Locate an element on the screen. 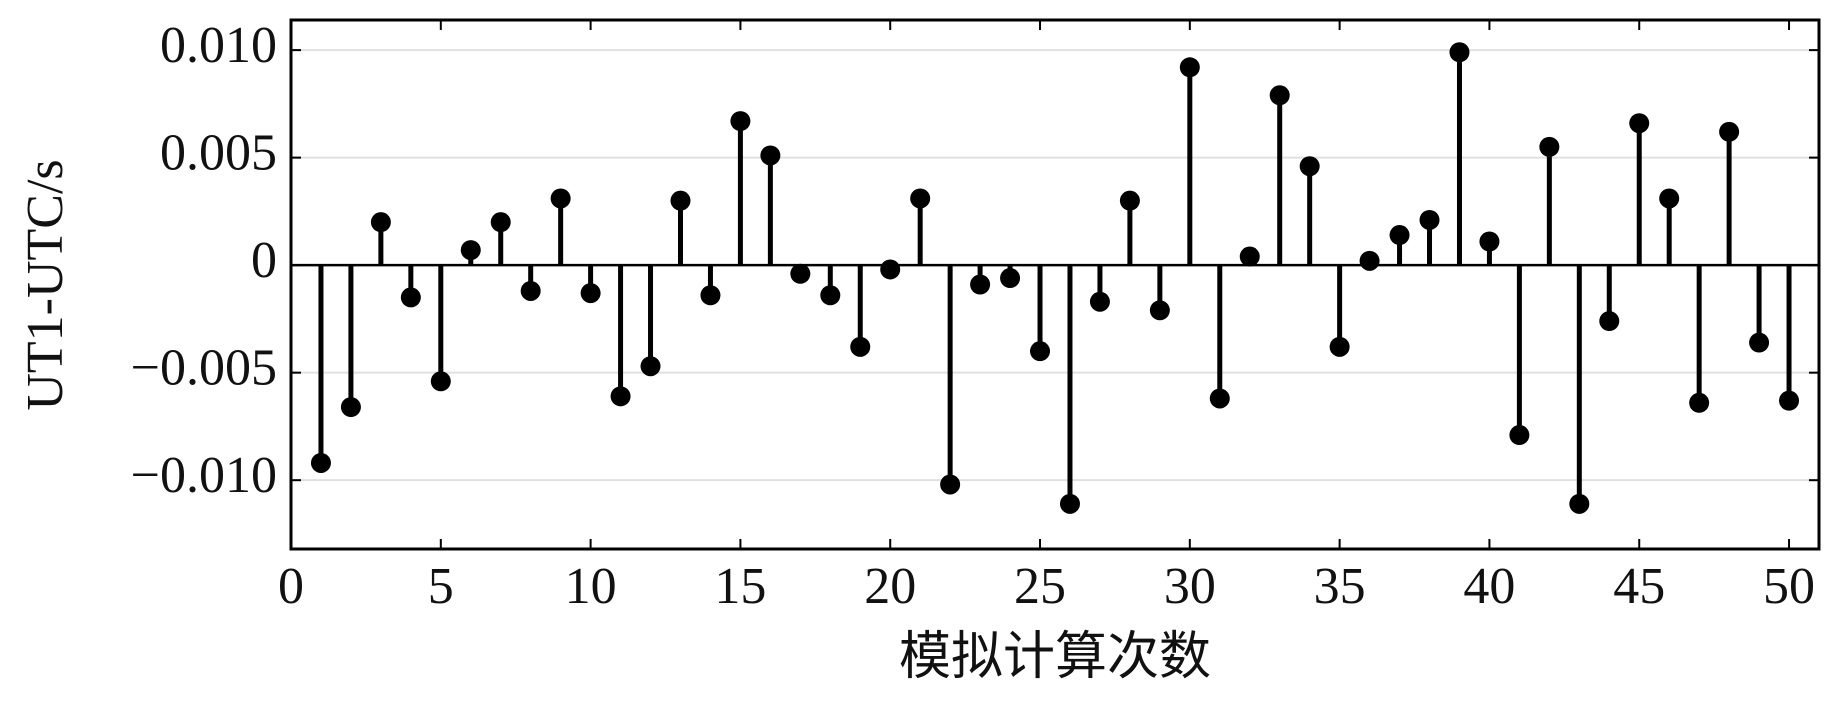 Image resolution: width=1843 pixels, height=709 pixels. x-tick-label: 50 is located at coordinates (1789, 586).